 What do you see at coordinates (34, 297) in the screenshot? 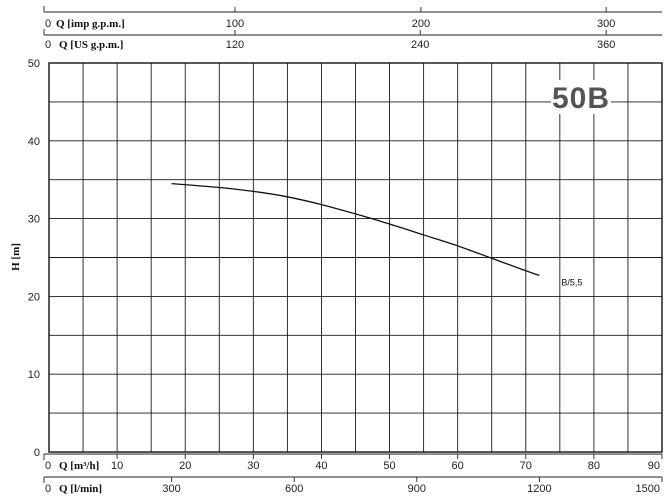
I see `y-tick-label: 20` at bounding box center [34, 297].